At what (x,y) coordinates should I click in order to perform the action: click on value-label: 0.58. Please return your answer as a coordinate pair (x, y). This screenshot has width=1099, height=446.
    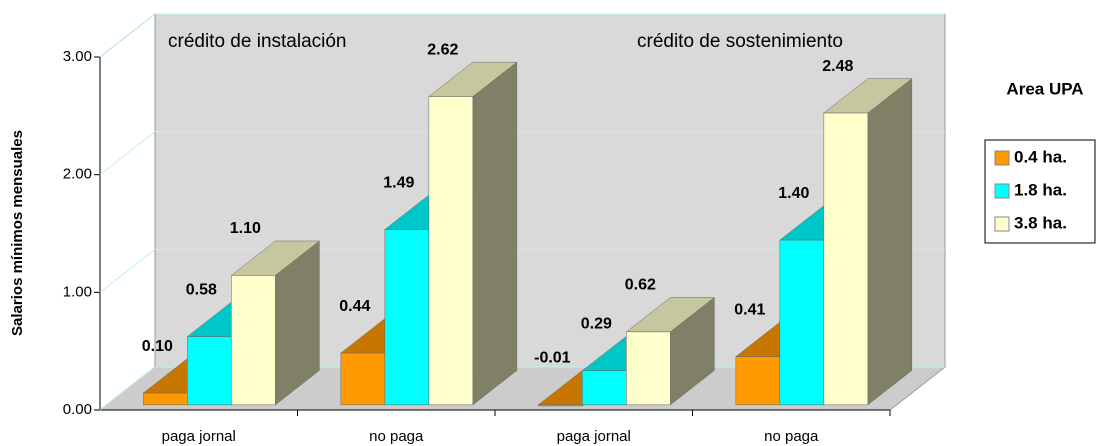
    Looking at the image, I should click on (201, 289).